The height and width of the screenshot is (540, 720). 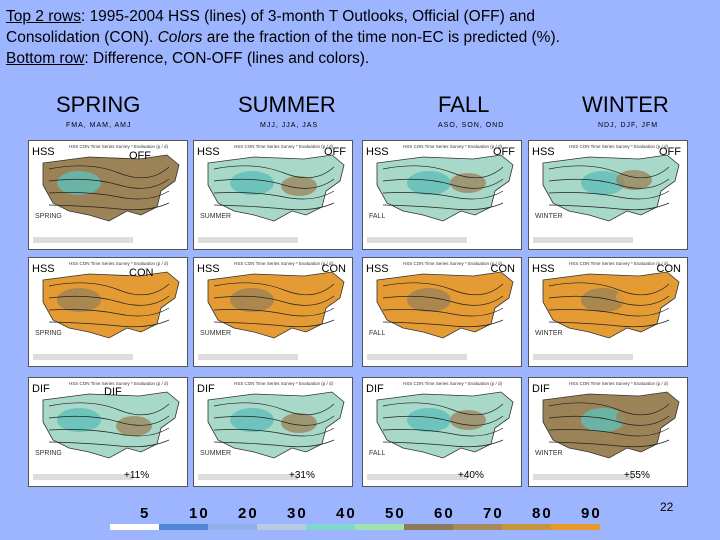 What do you see at coordinates (444, 513) in the screenshot?
I see `colorbar-label: 60` at bounding box center [444, 513].